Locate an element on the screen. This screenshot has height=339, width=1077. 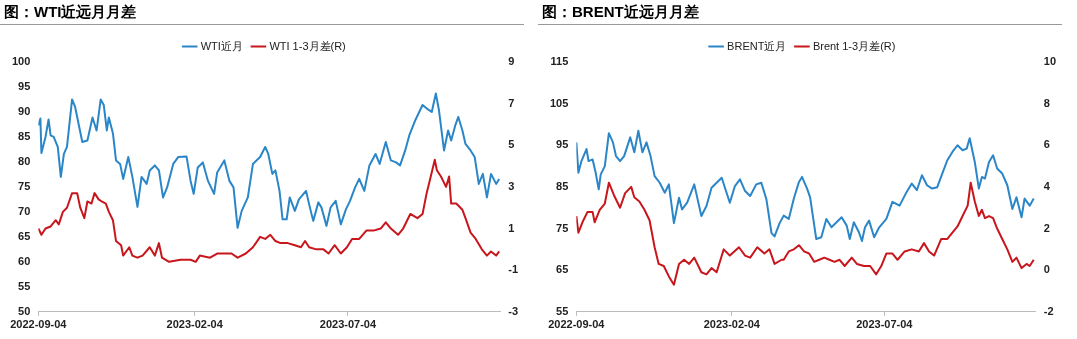
y2-tick-label: 10 is located at coordinates (1050, 61).